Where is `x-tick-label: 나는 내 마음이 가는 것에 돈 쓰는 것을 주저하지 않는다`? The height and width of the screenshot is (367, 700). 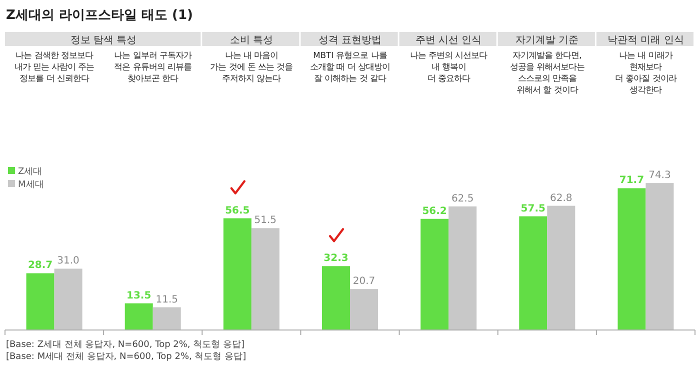
x-tick-label: 나는 내 마음이 가는 것에 돈 쓰는 것을 주저하지 않는다 is located at coordinates (251, 66).